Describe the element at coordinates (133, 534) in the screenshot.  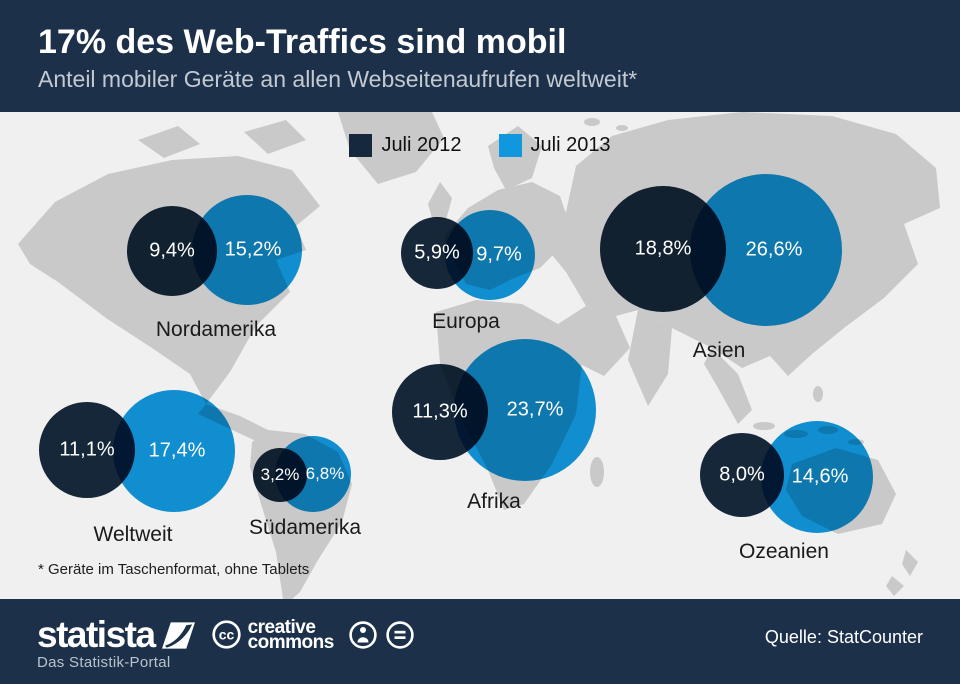
I see `region-label-weltweit: Weltweit` at that location.